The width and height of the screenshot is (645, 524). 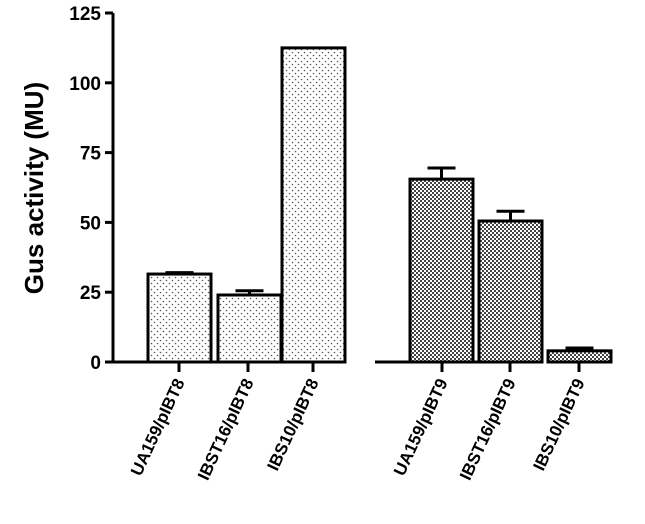 What do you see at coordinates (558, 425) in the screenshot?
I see `category-label-2-3: IBS10/pIBT9` at bounding box center [558, 425].